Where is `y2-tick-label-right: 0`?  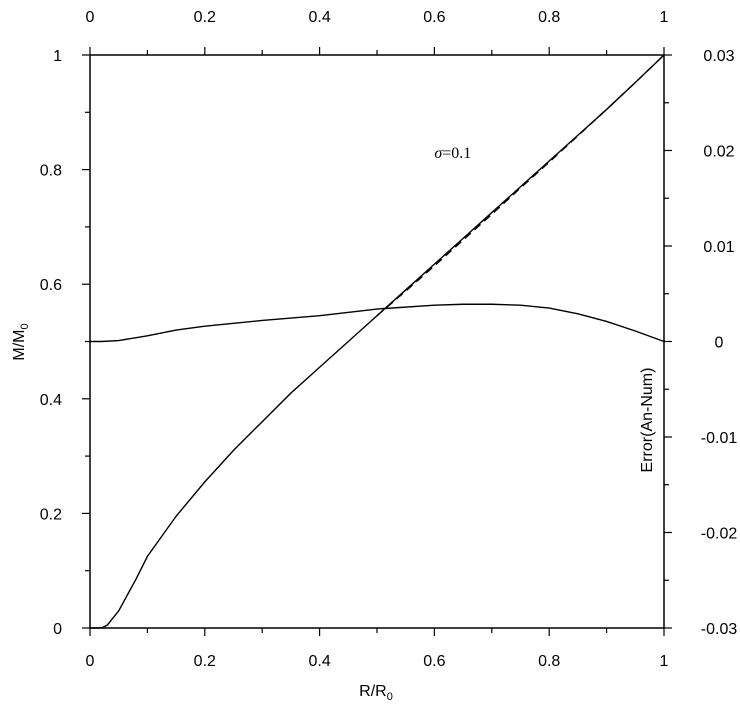 y2-tick-label-right: 0 is located at coordinates (719, 343).